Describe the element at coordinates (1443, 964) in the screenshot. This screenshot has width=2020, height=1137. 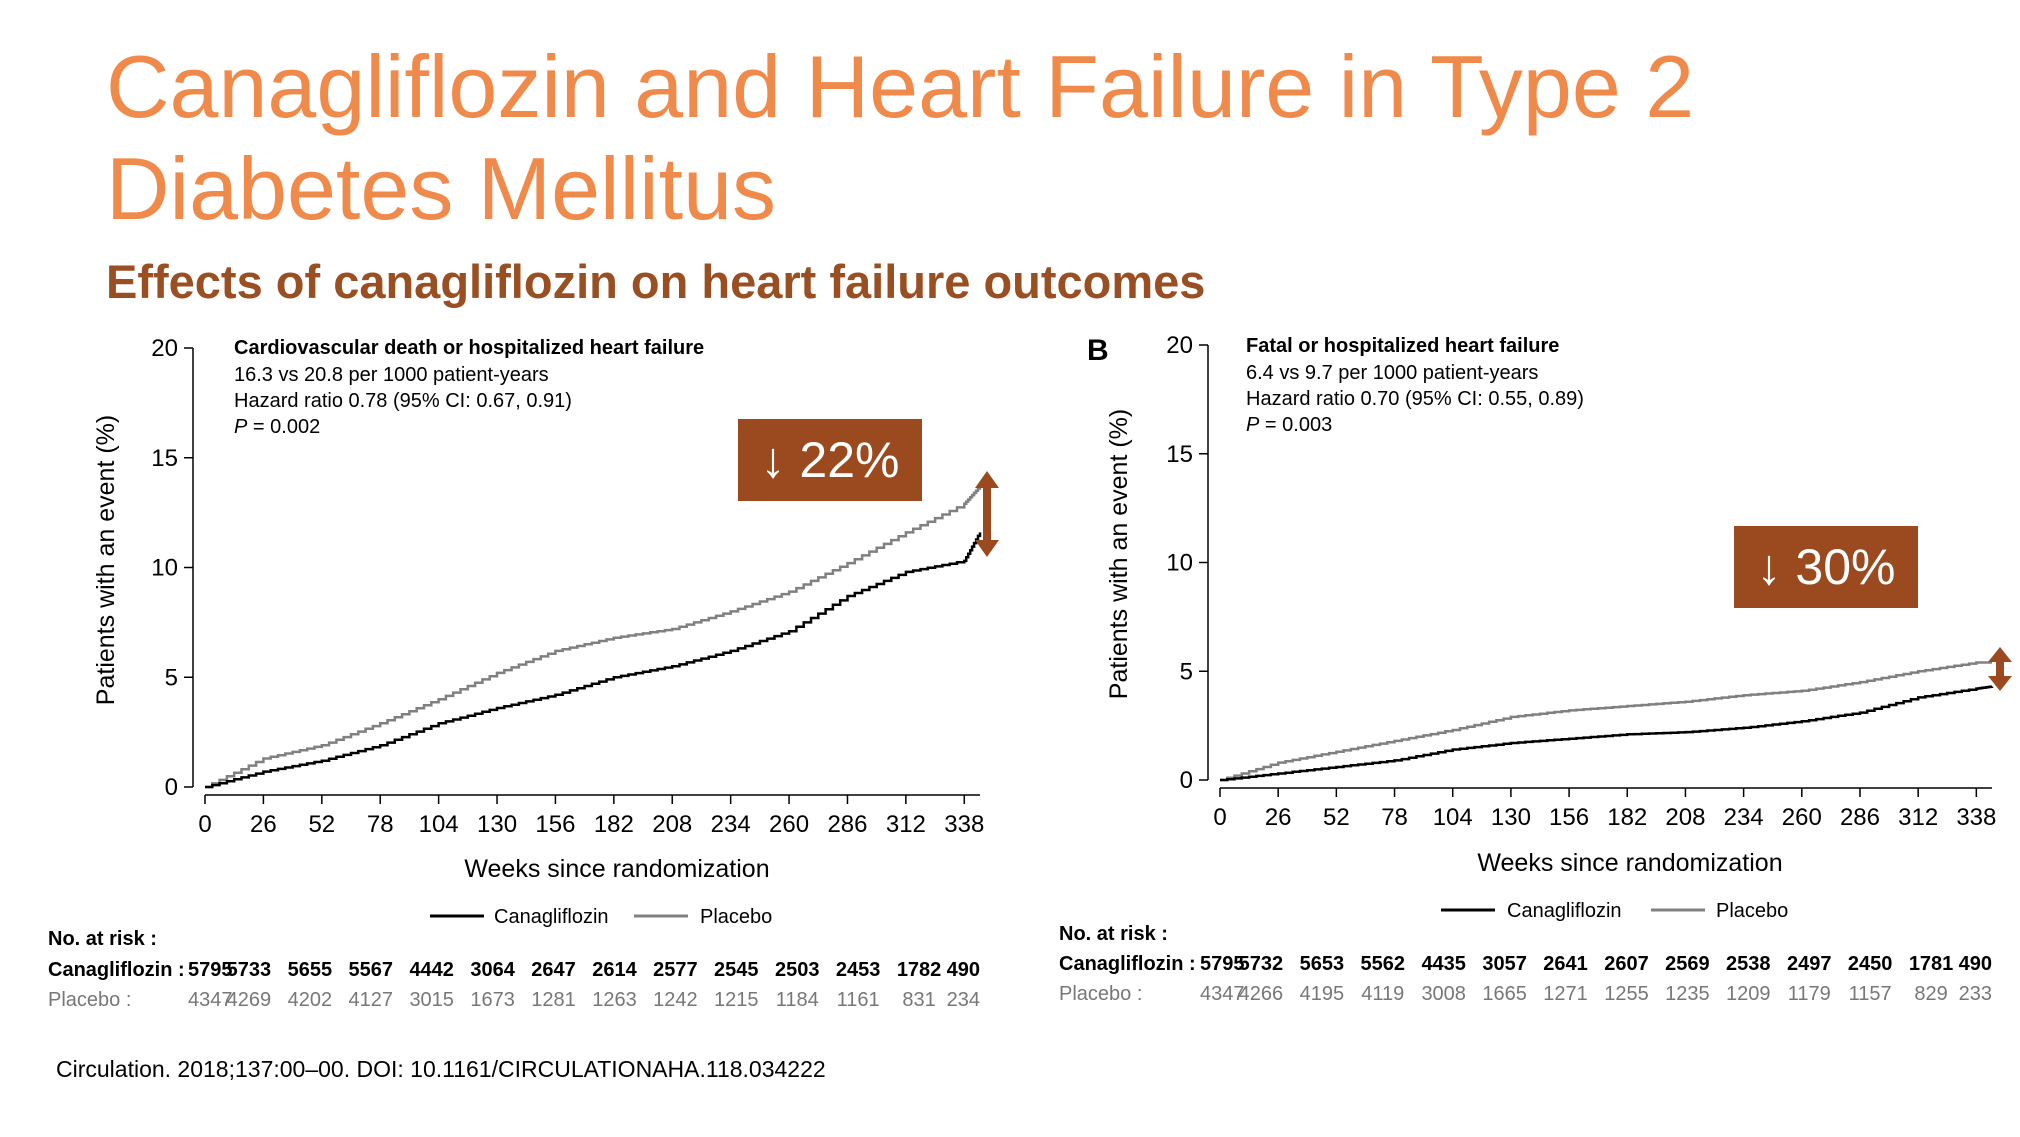
I see `risk-cell: 4435` at that location.